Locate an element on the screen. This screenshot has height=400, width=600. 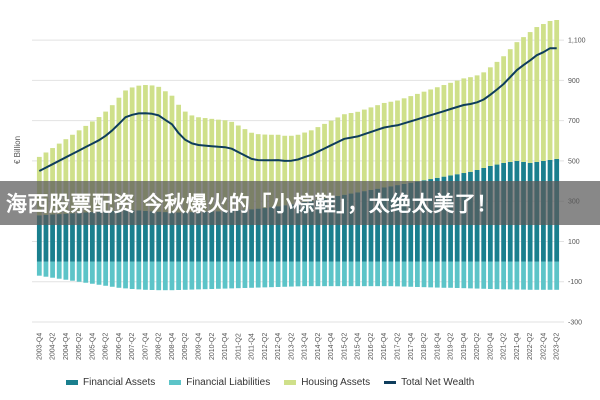
x-tick-label: 2004-Q2 is located at coordinates (53, 346).